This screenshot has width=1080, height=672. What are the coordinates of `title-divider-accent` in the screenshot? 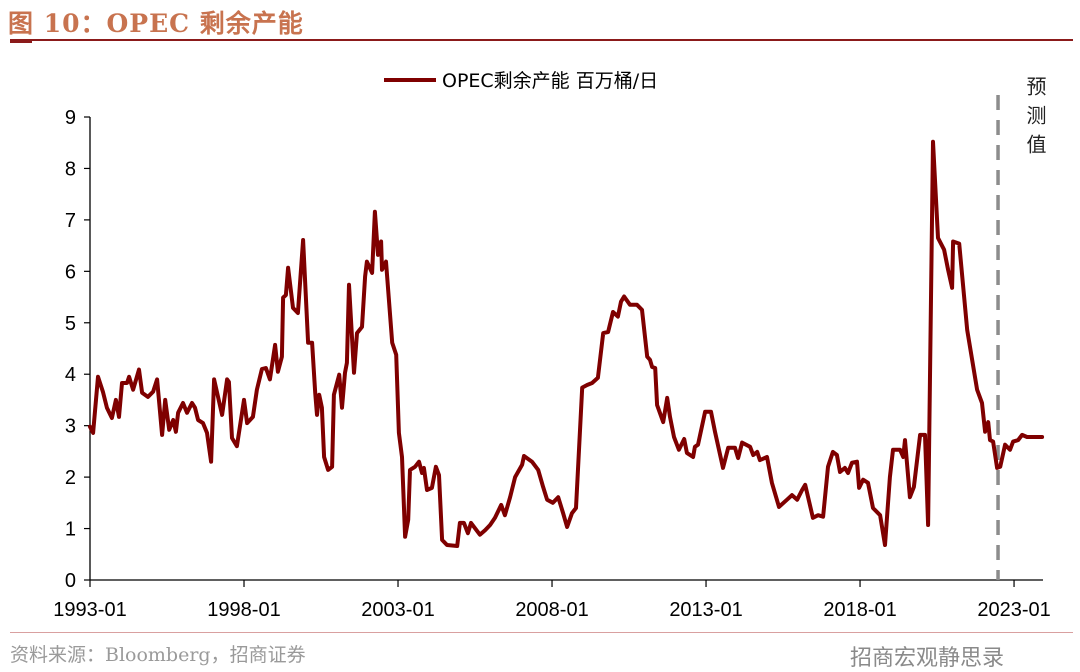 It's located at (21, 41).